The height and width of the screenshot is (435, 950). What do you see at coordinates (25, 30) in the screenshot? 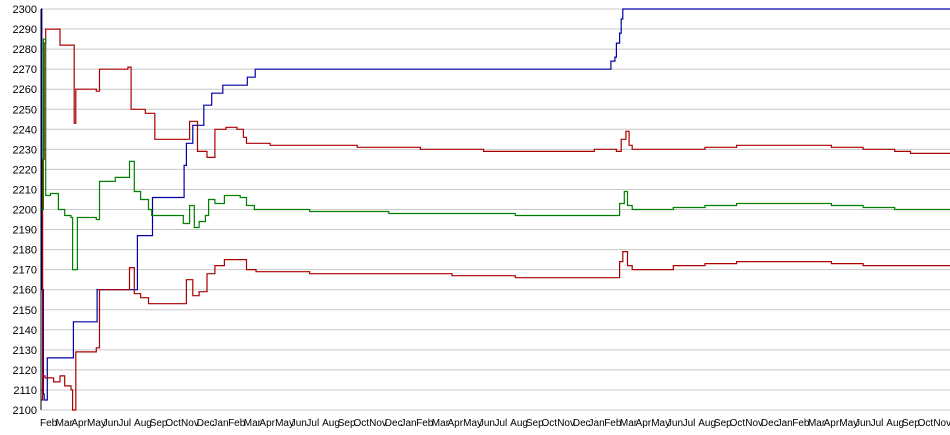
I see `y-tick-label: 2290` at bounding box center [25, 30].